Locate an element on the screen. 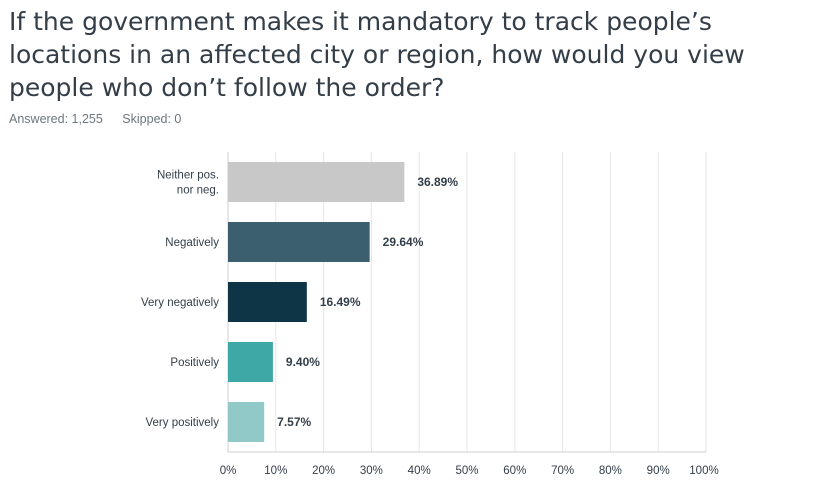  category-label: Neither pos. nor neg. is located at coordinates (188, 183).